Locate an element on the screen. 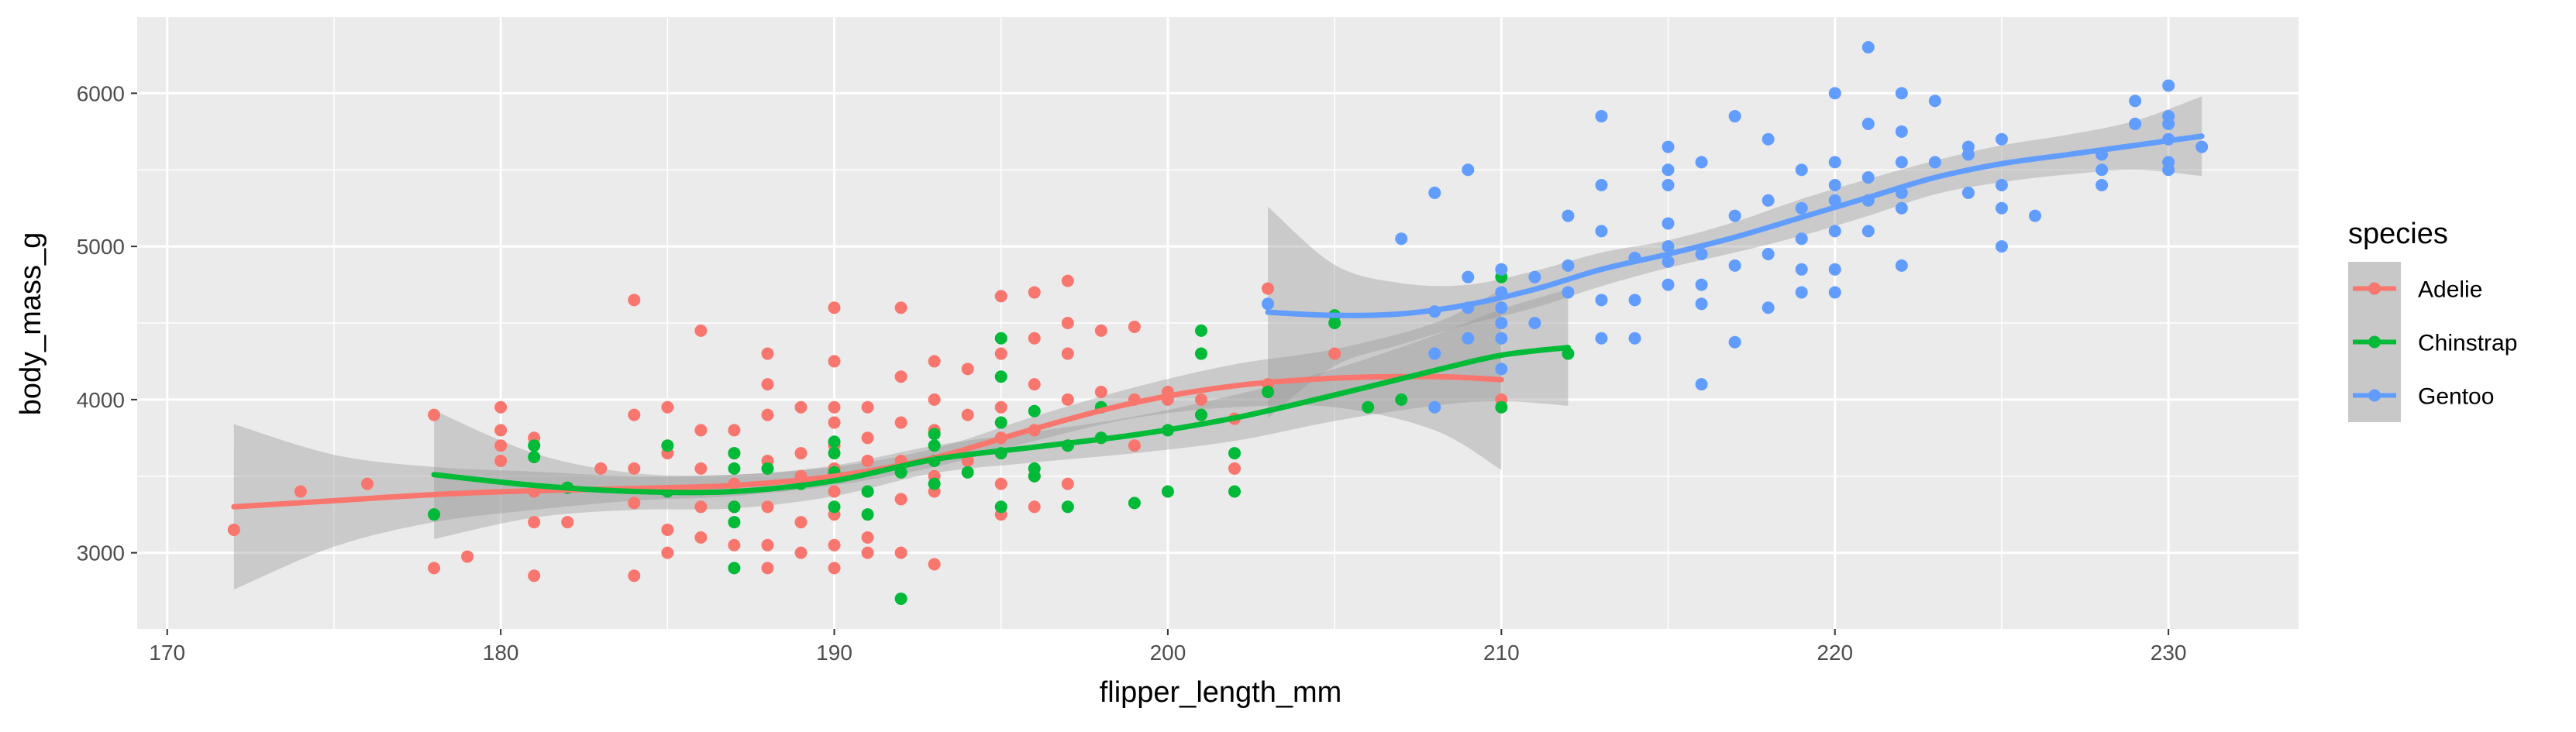 The height and width of the screenshot is (732, 2576). x-tick-label: 190 is located at coordinates (834, 653).